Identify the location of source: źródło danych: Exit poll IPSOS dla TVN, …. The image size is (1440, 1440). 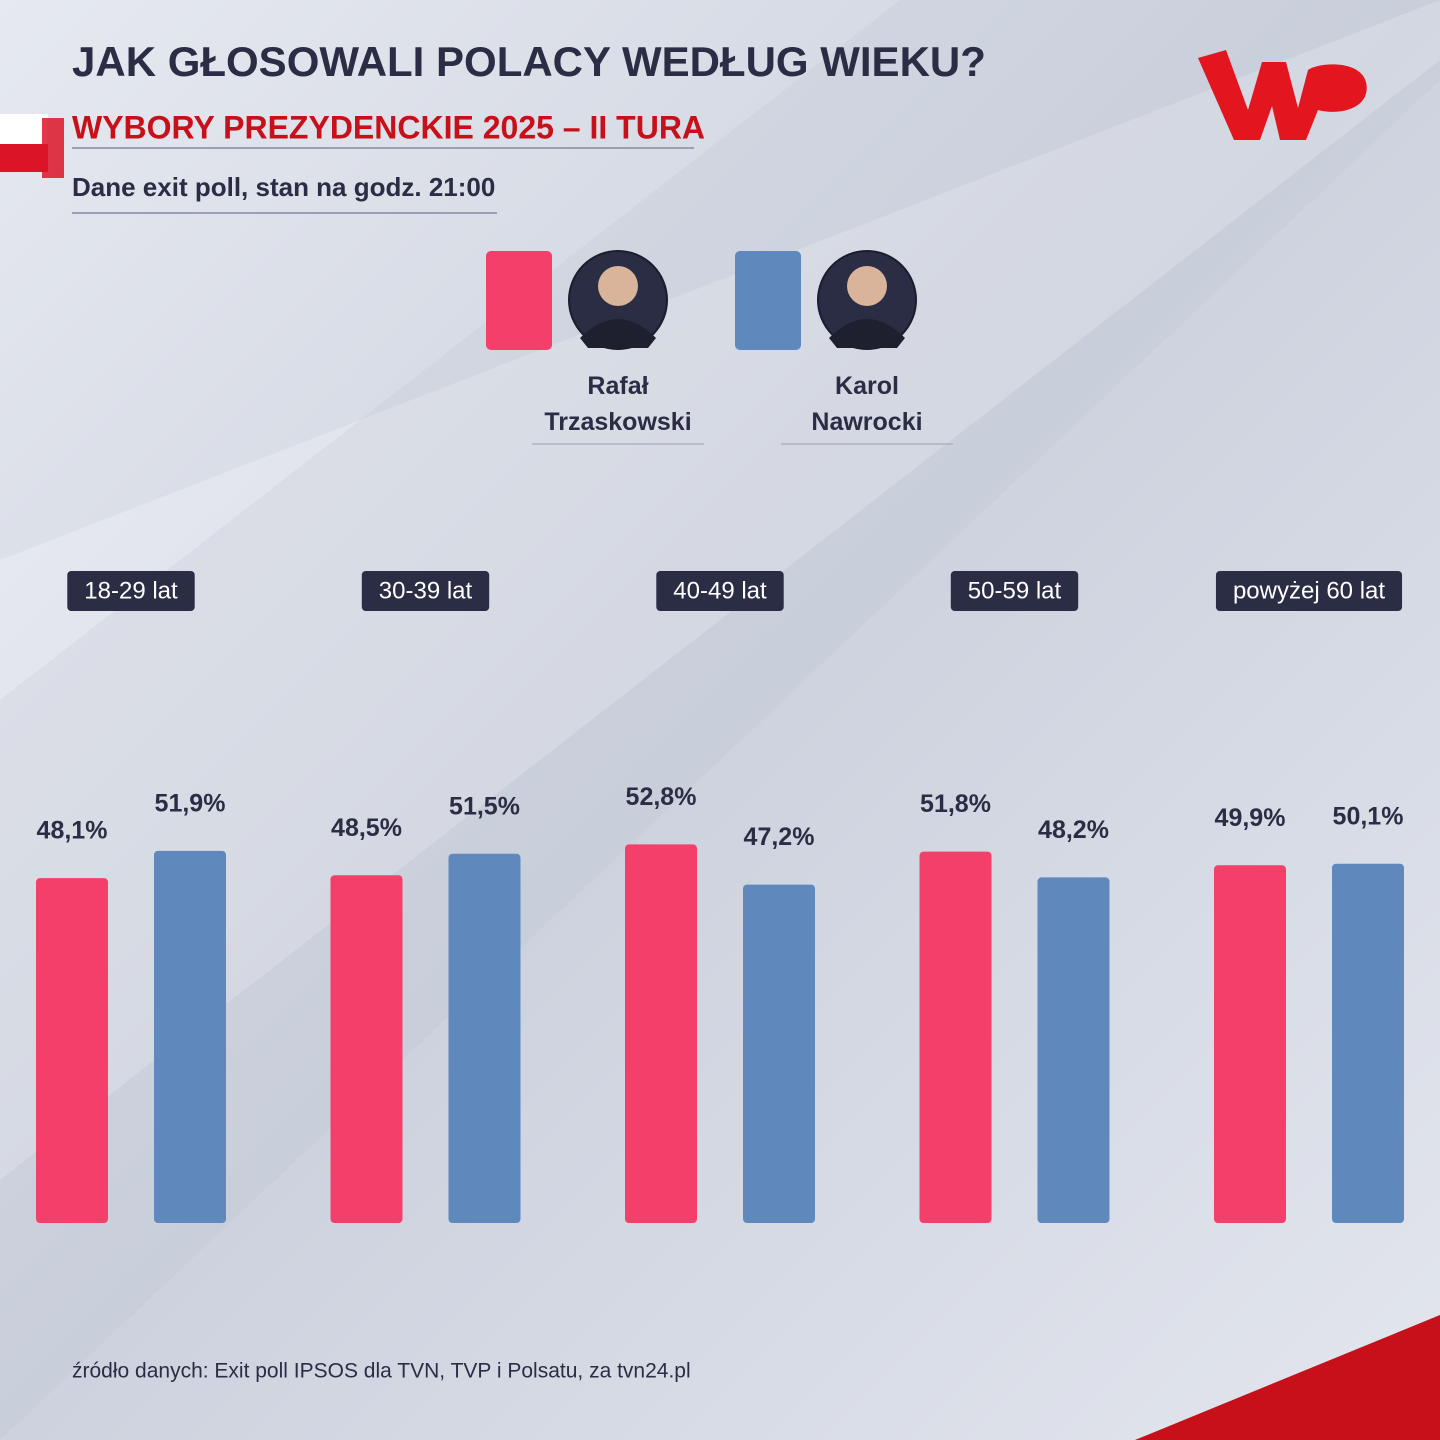
(381, 1371).